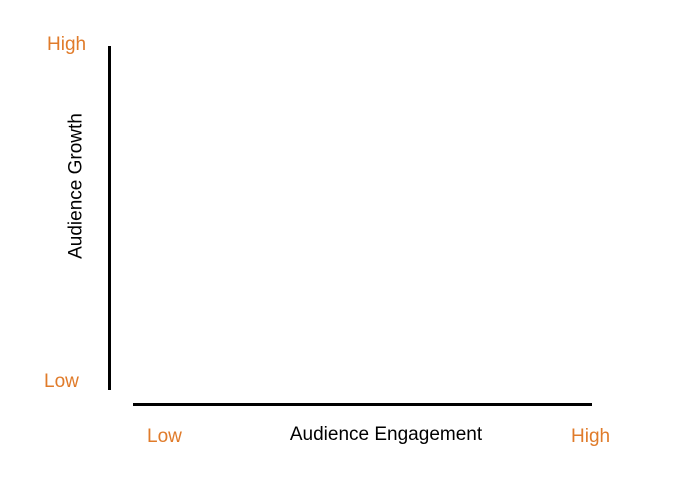  I want to click on x-axis-line, so click(362, 404).